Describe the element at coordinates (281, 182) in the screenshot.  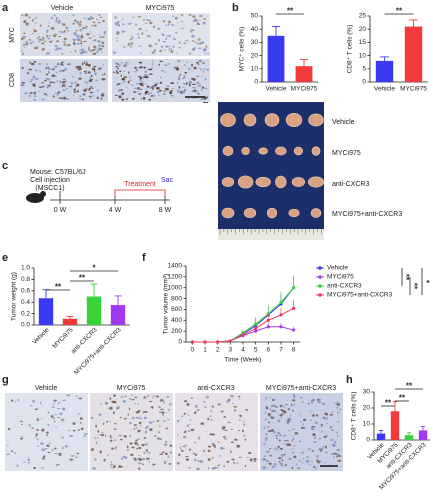
I see `tumor` at that location.